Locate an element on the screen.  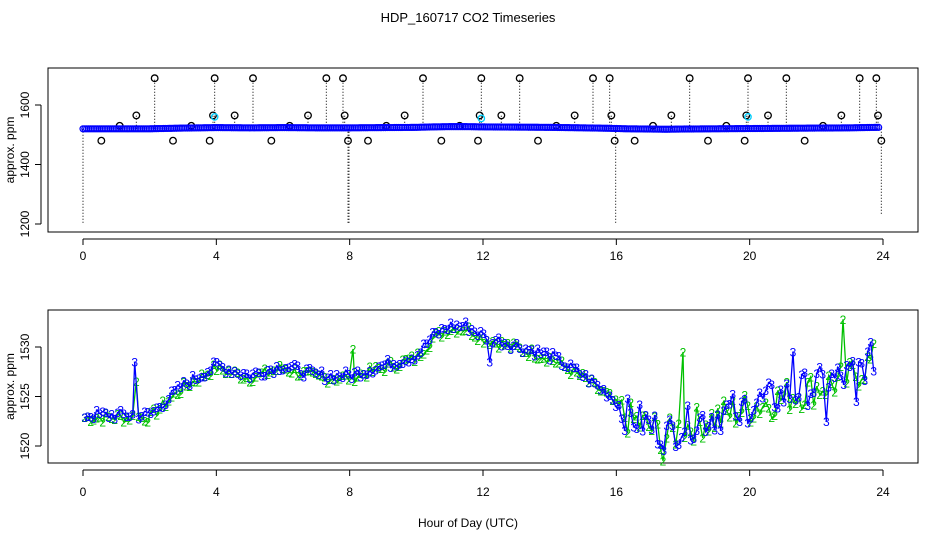
x-tick-label: 16 is located at coordinates (617, 492).